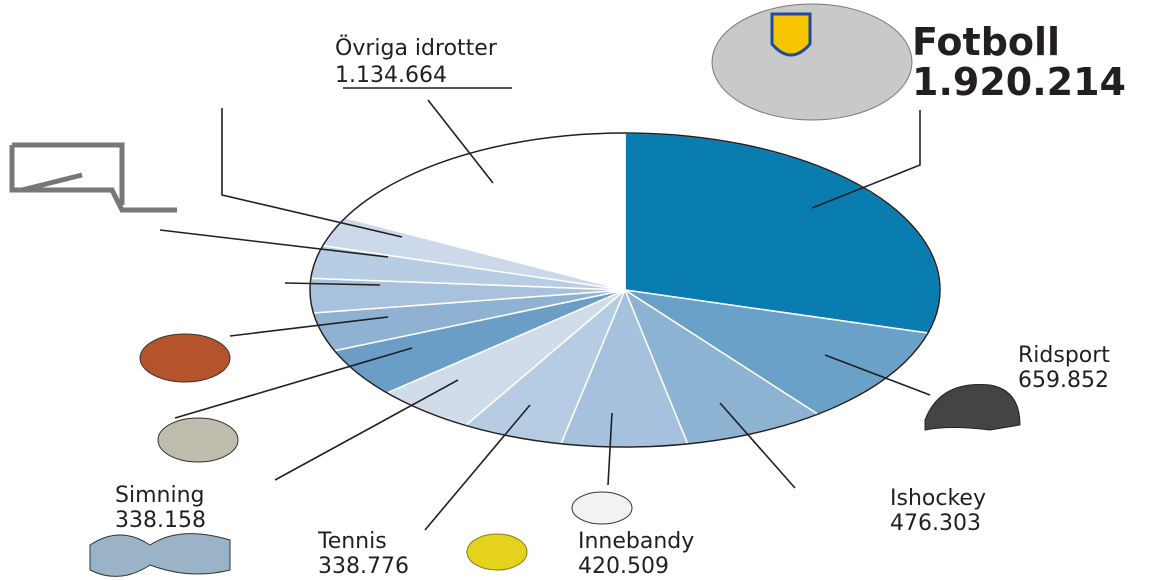 The image size is (1173, 580). Describe the element at coordinates (812, 62) in the screenshot. I see `football-icon` at that location.